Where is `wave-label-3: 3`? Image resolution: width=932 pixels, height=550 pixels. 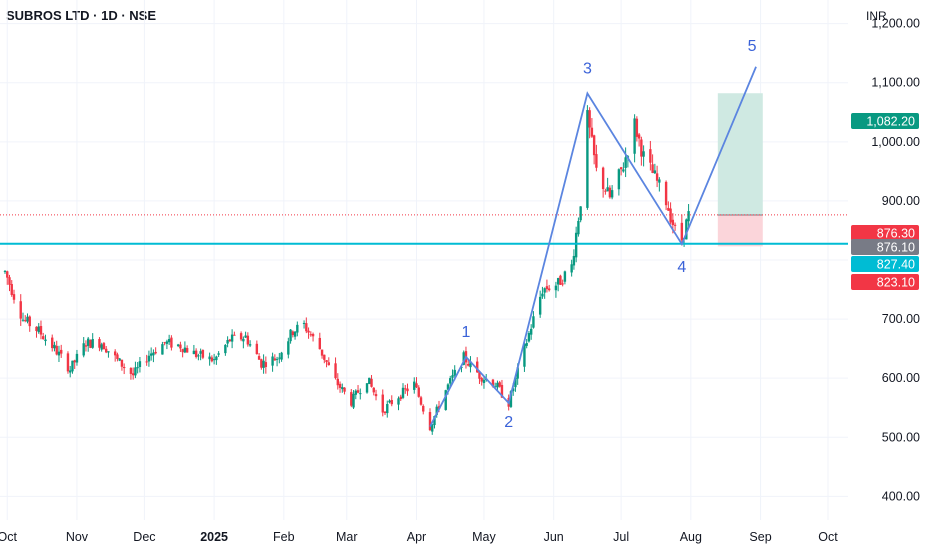 wave-label-3: 3 is located at coordinates (587, 68).